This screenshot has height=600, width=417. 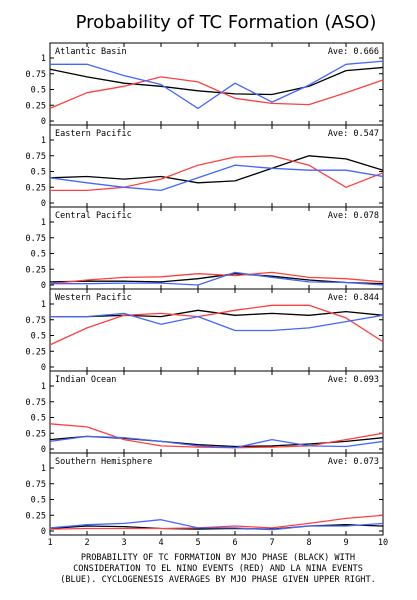 I want to click on panel-average: Ave: 0.844, so click(x=353, y=298).